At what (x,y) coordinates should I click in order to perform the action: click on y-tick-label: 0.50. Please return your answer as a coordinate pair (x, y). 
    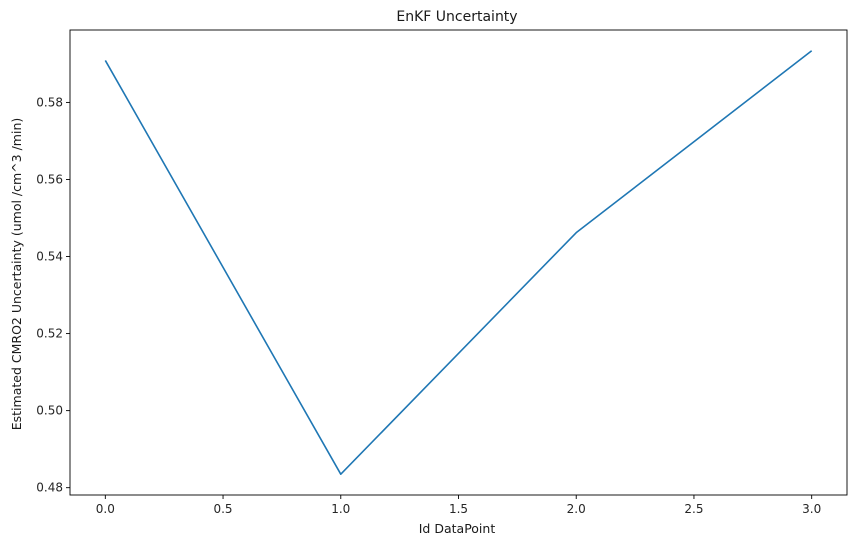
    Looking at the image, I should click on (49, 411).